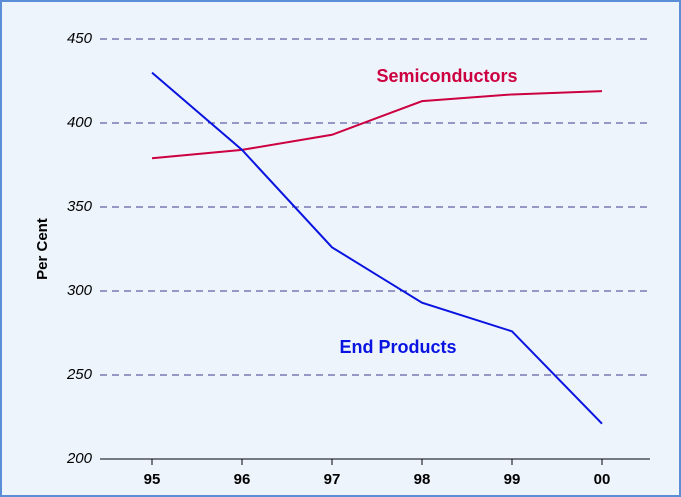 The width and height of the screenshot is (681, 497). I want to click on x-tick-label: 97, so click(332, 479).